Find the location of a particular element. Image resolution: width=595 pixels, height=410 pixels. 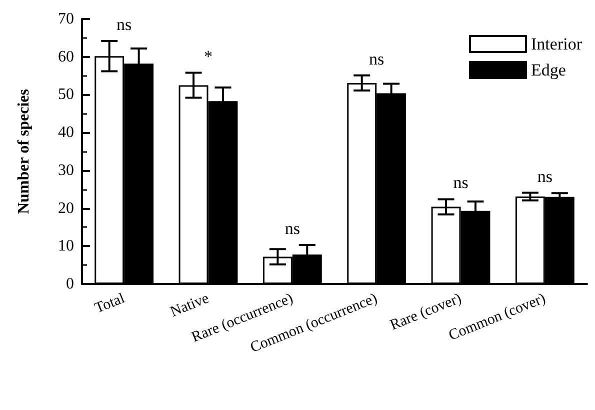

legend-label: Interior is located at coordinates (556, 44).